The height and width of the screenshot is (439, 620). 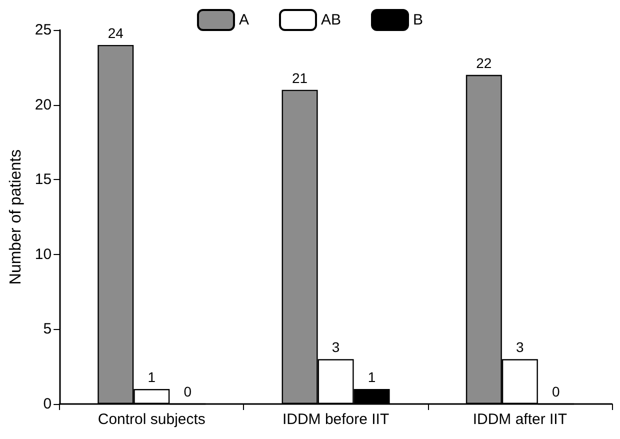 What do you see at coordinates (244, 20) in the screenshot?
I see `legend-label: A` at bounding box center [244, 20].